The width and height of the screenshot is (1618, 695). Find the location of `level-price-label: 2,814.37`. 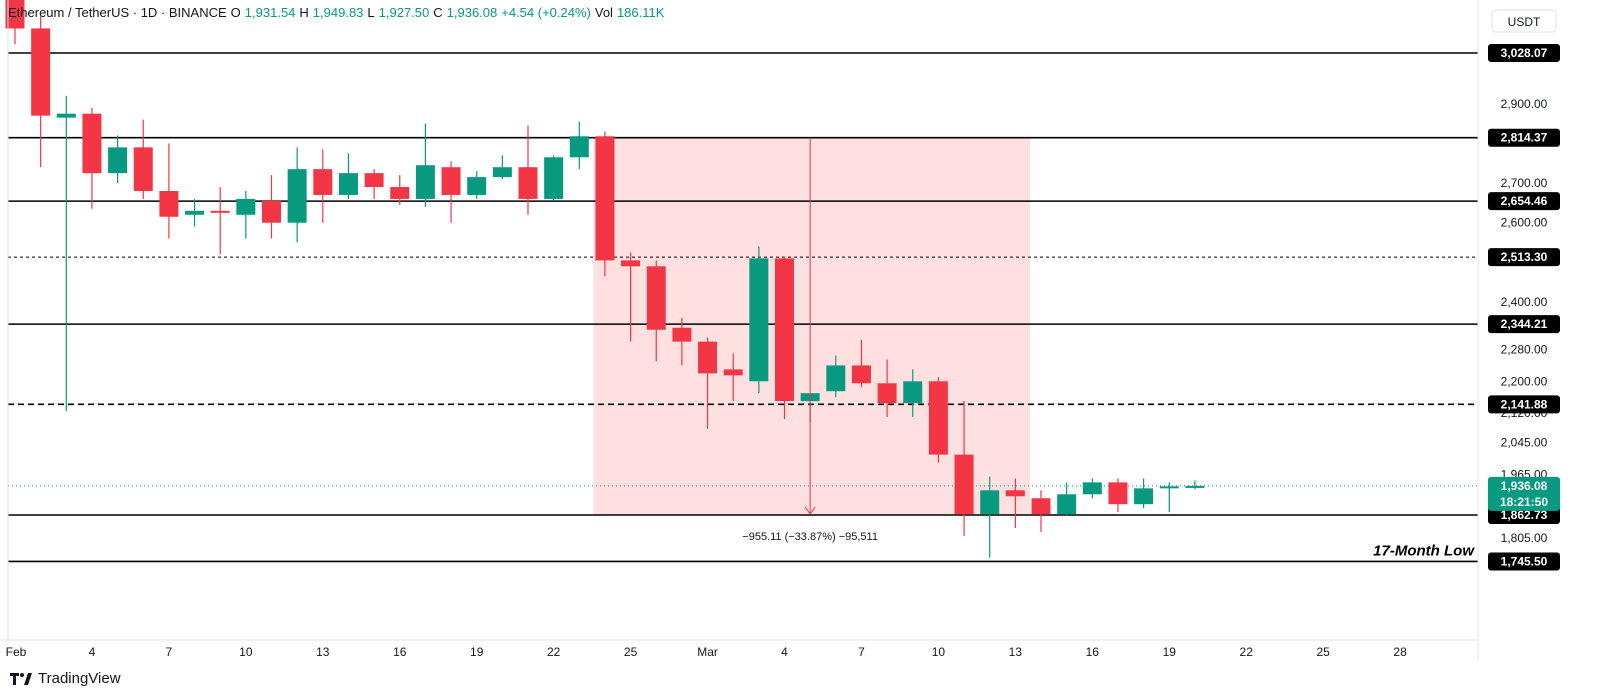

level-price-label: 2,814.37 is located at coordinates (1524, 138).